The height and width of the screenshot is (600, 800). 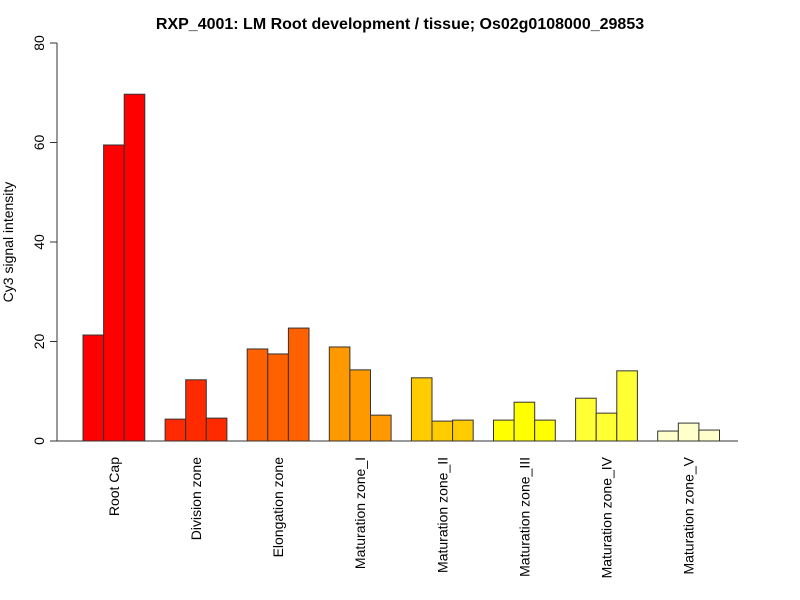 I want to click on y-tick-label: 80, so click(x=39, y=43).